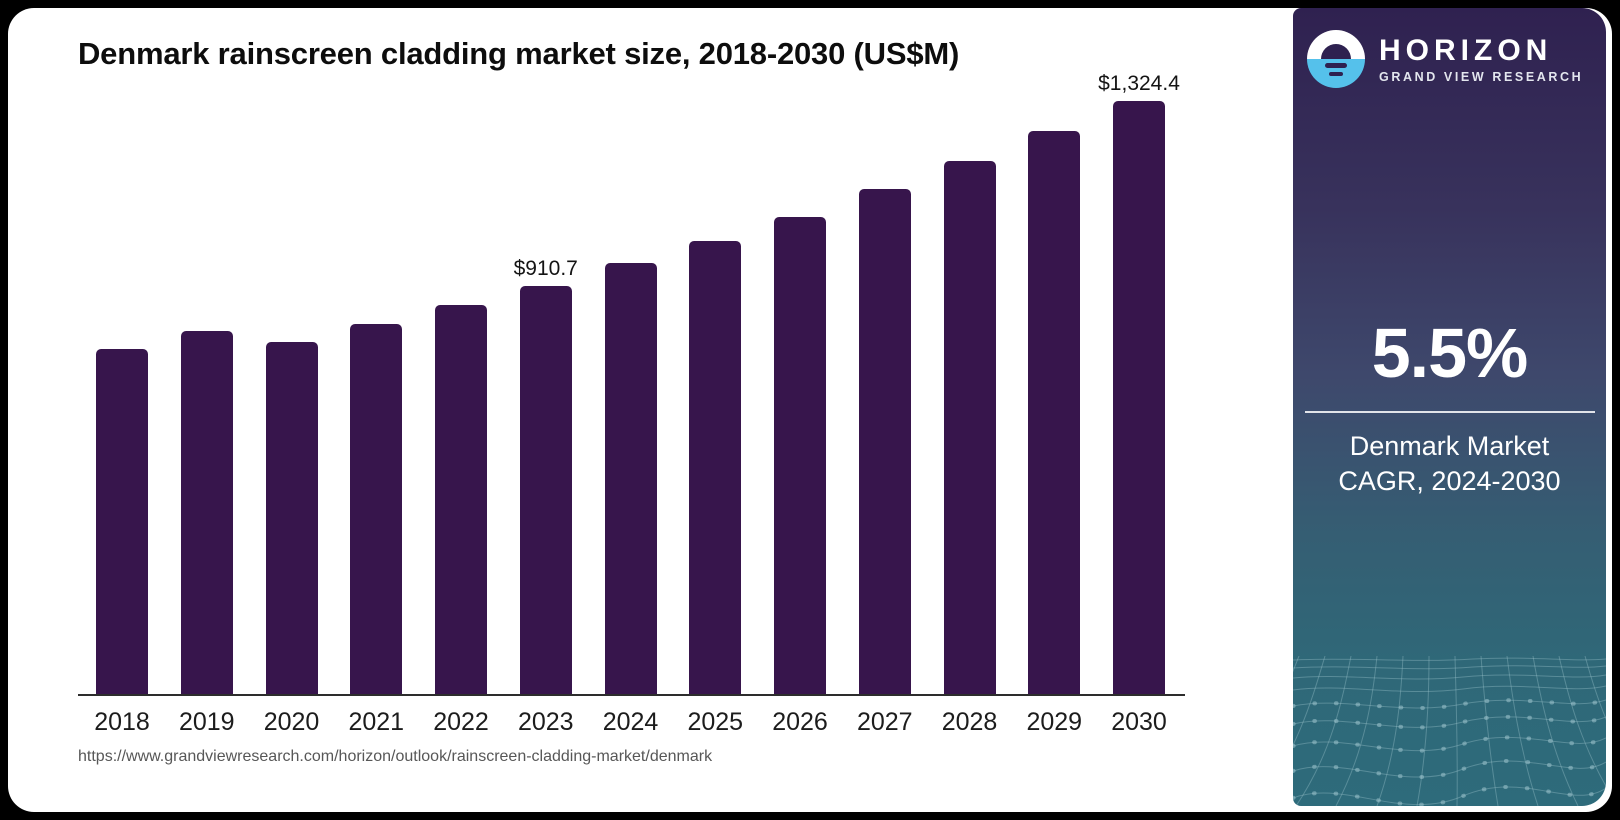 This screenshot has height=820, width=1620. I want to click on x-axis-label-text: 2025, so click(715, 722).